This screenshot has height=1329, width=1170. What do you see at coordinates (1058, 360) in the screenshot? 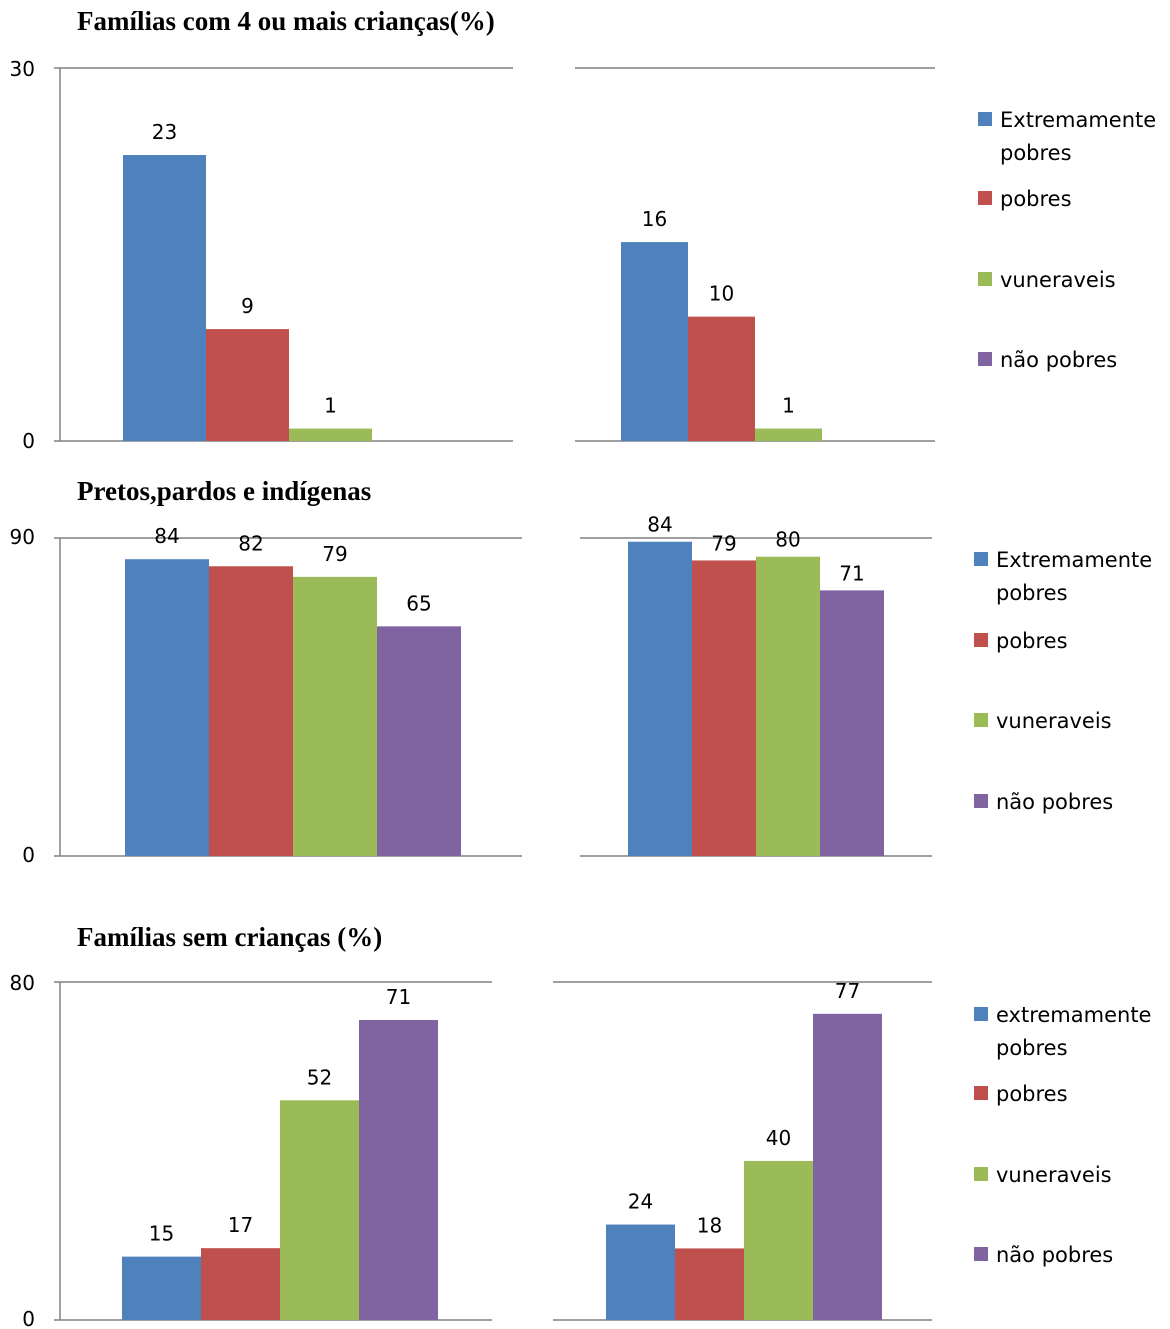
I see `legend-label-fam4-right-nao_pobres: não pobres` at bounding box center [1058, 360].